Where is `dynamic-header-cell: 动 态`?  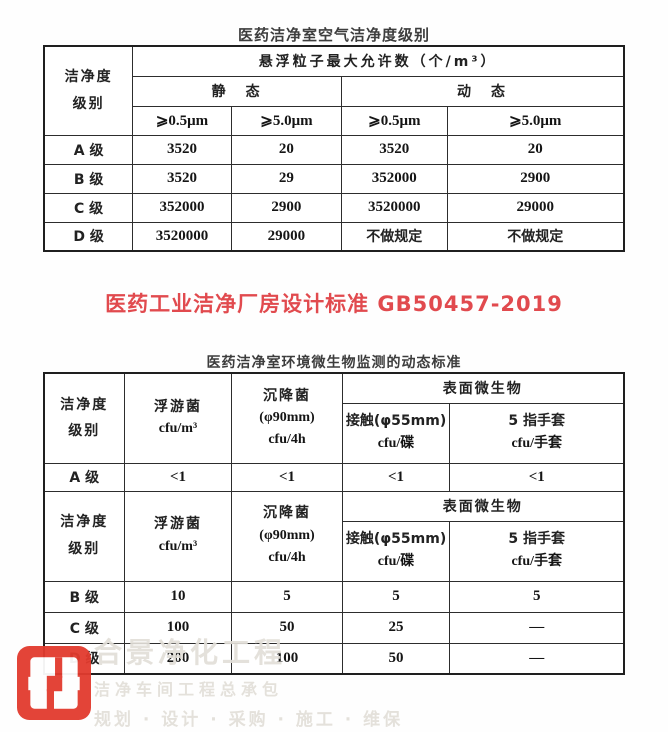
dynamic-header-cell: 动 态 is located at coordinates (483, 91).